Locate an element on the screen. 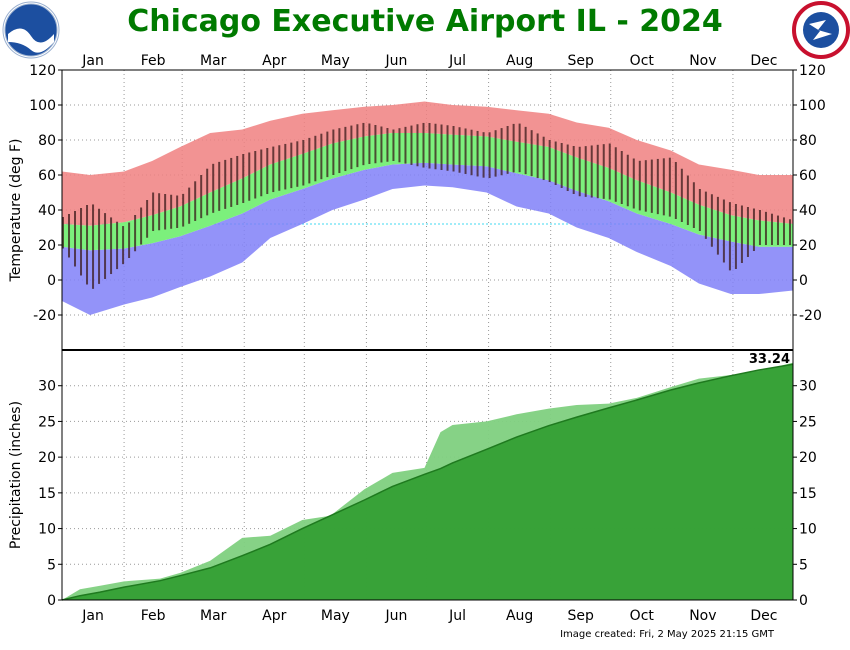  month-label-top: Jan is located at coordinates (92, 61).